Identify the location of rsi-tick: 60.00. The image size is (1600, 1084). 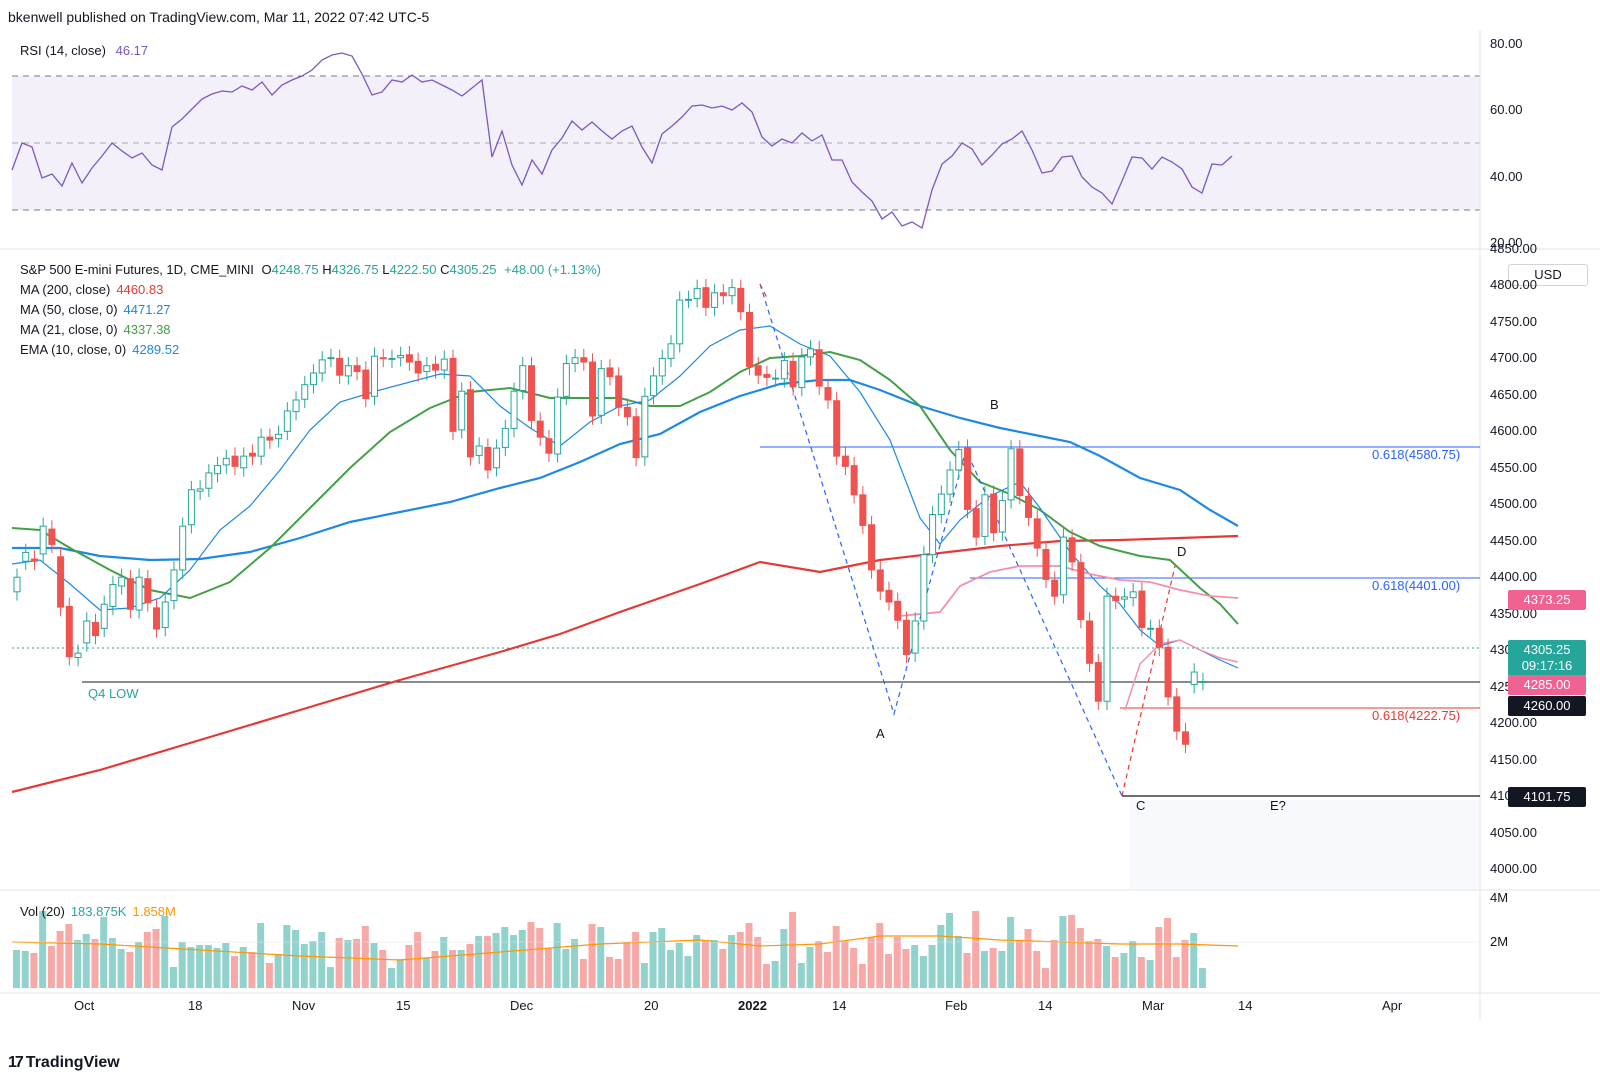
(1506, 109).